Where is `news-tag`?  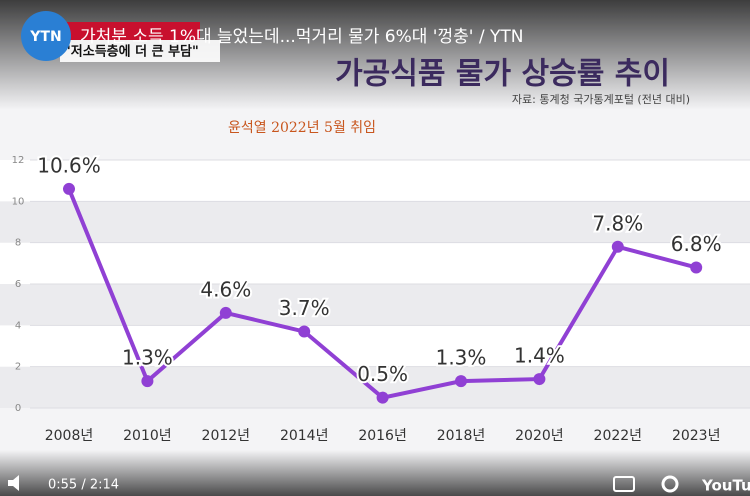
news-tag is located at coordinates (130, 31).